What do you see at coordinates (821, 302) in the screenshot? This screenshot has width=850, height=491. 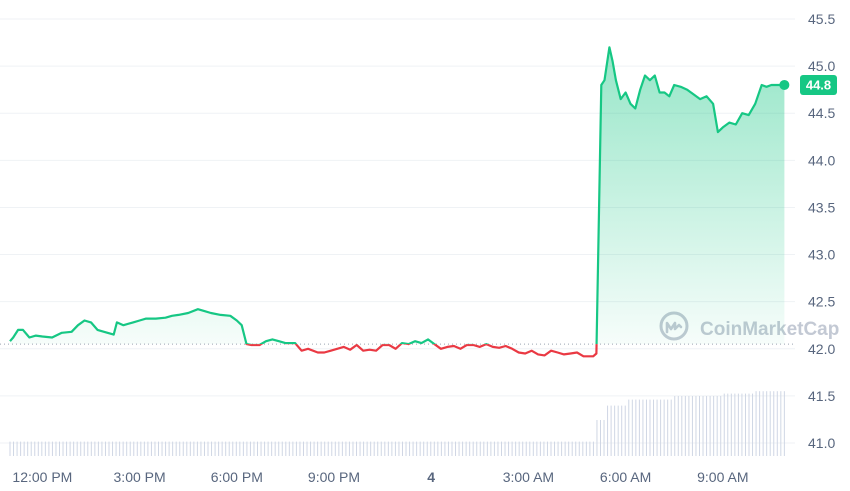 I see `y-tick-label: 42.5` at bounding box center [821, 302].